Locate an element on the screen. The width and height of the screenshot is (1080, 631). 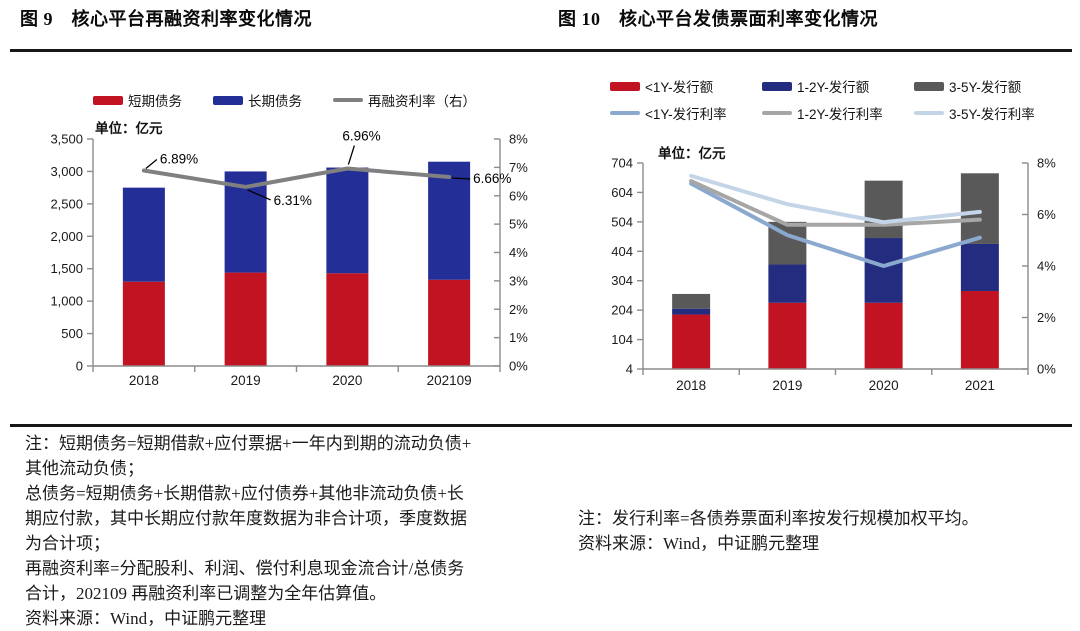
figure9-legend: 短期债务 长期债务 再融资利率（右） is located at coordinates (284, 103).